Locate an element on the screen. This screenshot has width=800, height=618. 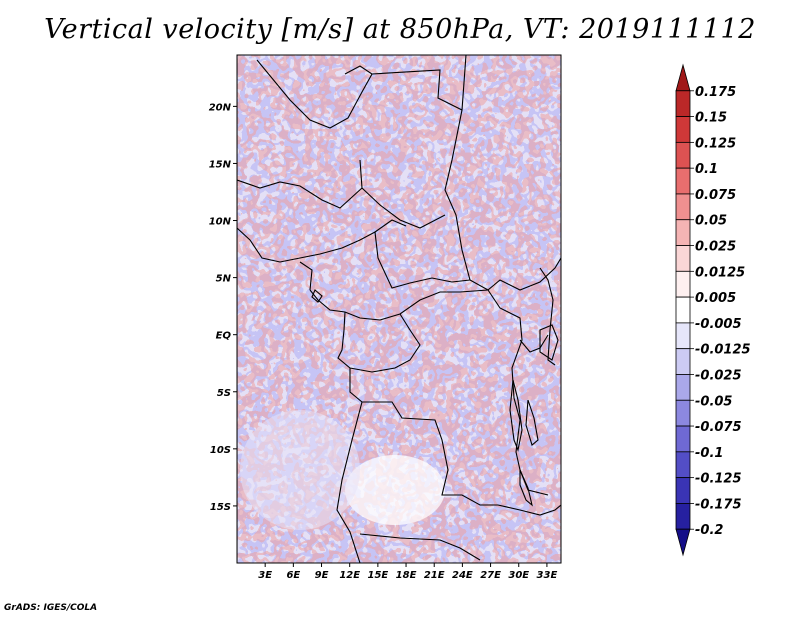
lat-tick-label: 10N is located at coordinates (220, 222).